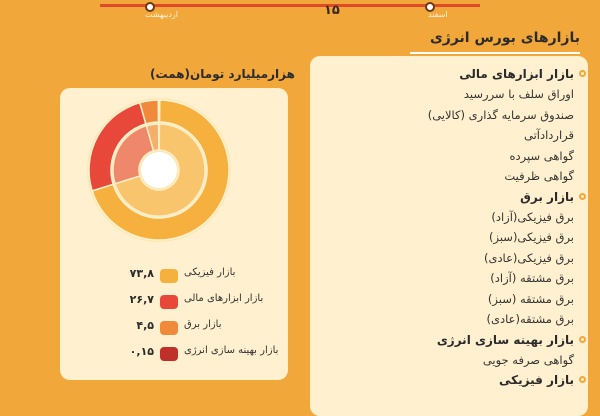 This screenshot has width=600, height=416. Describe the element at coordinates (141, 299) in the screenshot. I see `legend-value: ۲۶,۷` at that location.